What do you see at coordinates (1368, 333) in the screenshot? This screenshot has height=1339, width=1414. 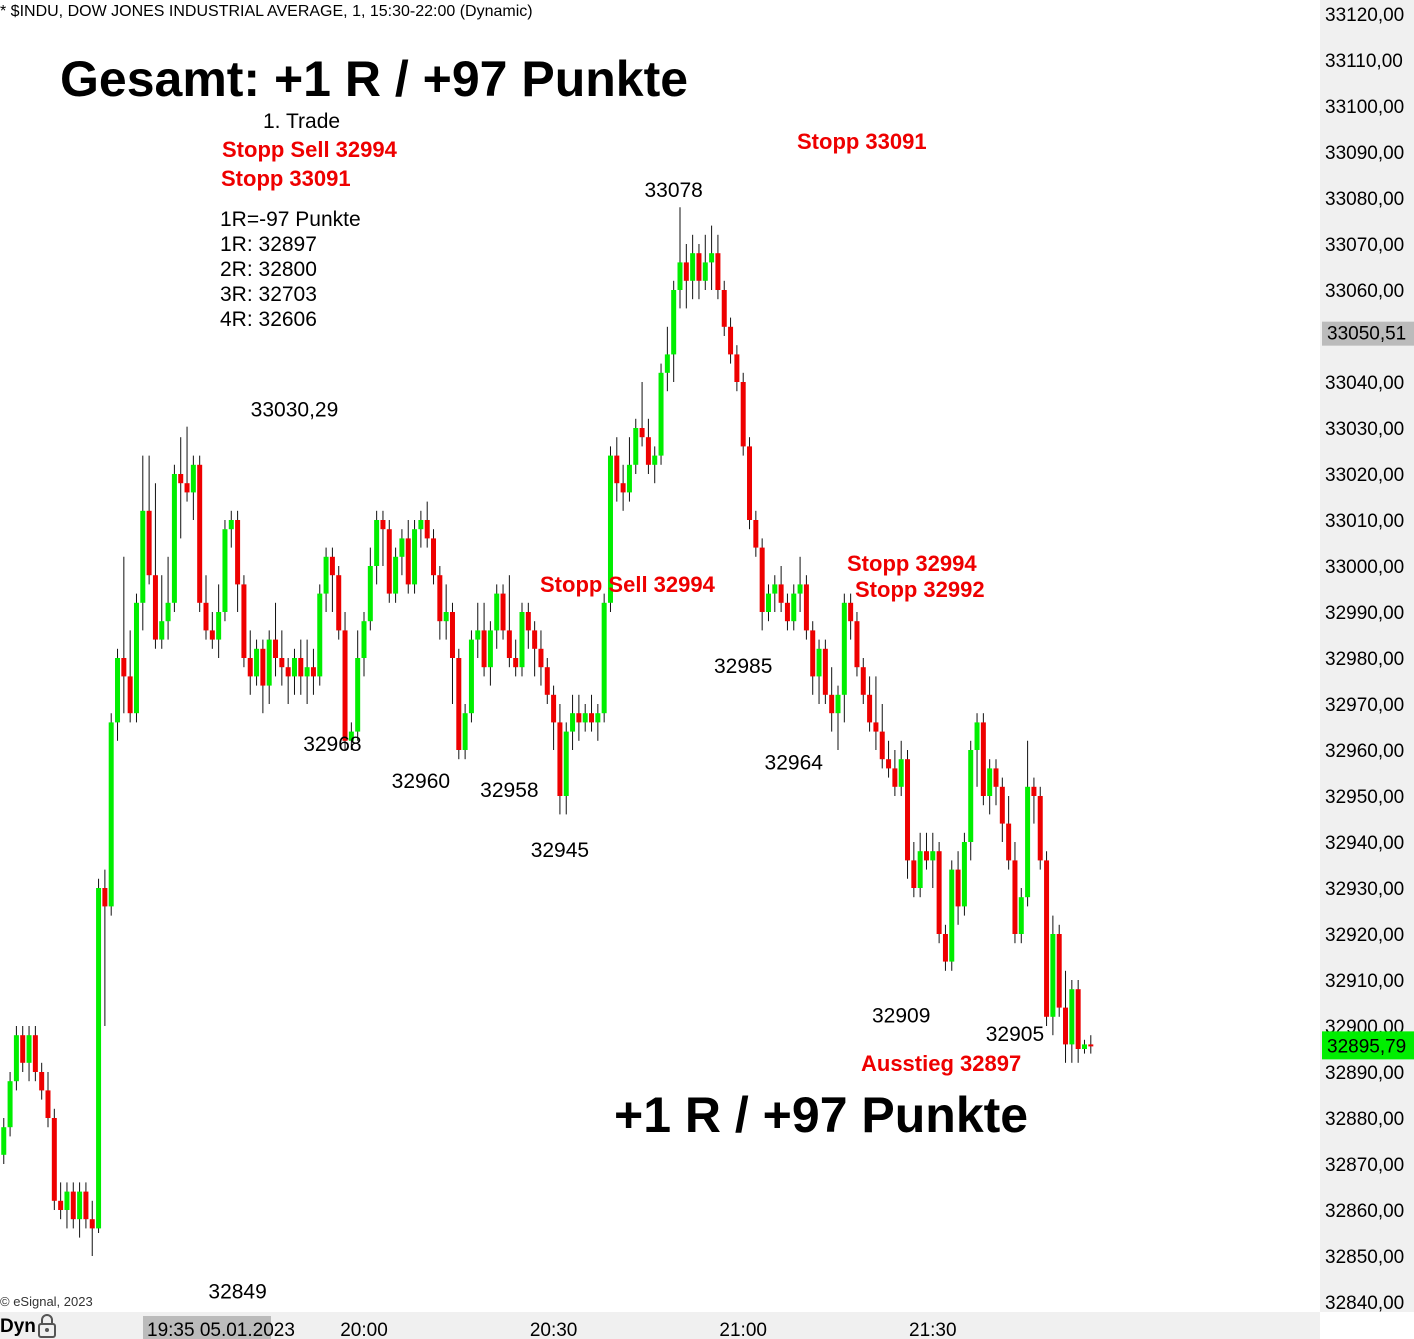 I see `cursor-price-marker: 33050,51` at bounding box center [1368, 333].